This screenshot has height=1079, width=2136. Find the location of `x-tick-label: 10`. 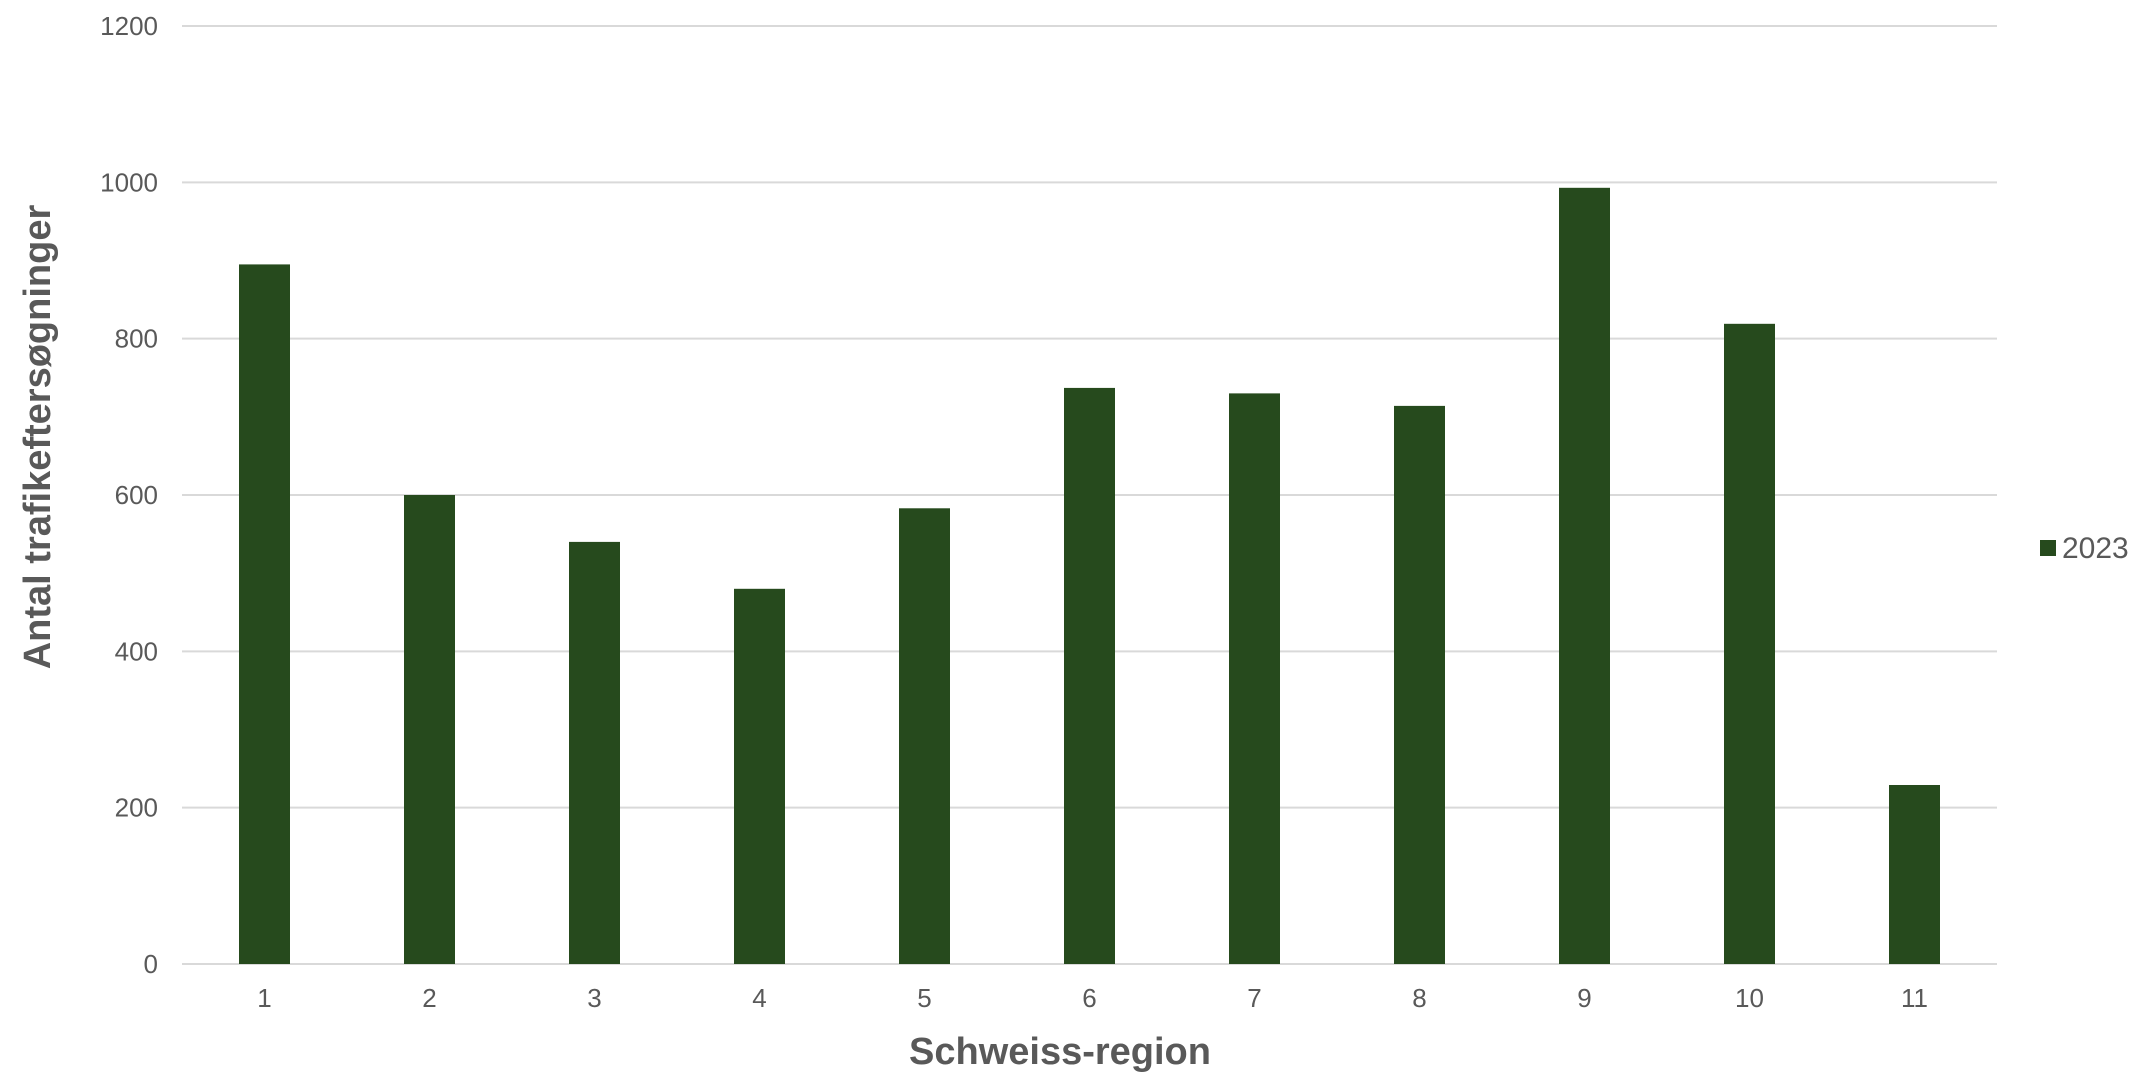

x-tick-label: 10 is located at coordinates (1749, 998).